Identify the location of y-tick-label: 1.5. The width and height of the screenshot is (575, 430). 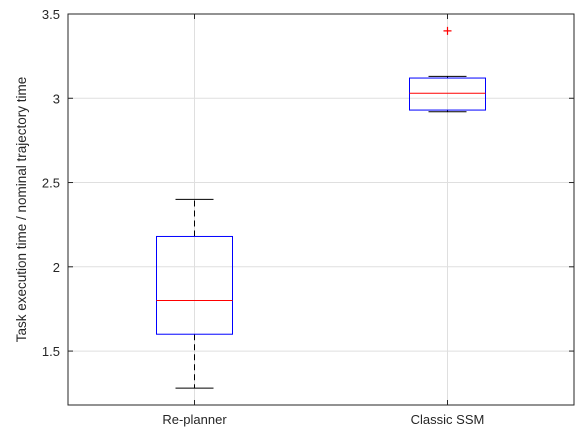
(51, 351).